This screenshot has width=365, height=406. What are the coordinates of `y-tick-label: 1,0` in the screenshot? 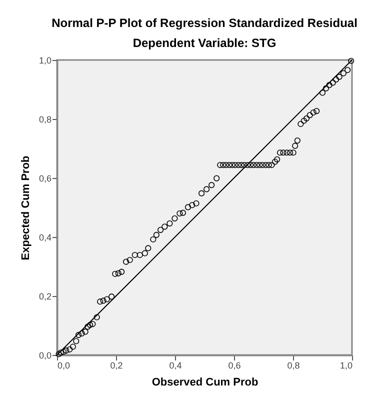 It's located at (45, 61).